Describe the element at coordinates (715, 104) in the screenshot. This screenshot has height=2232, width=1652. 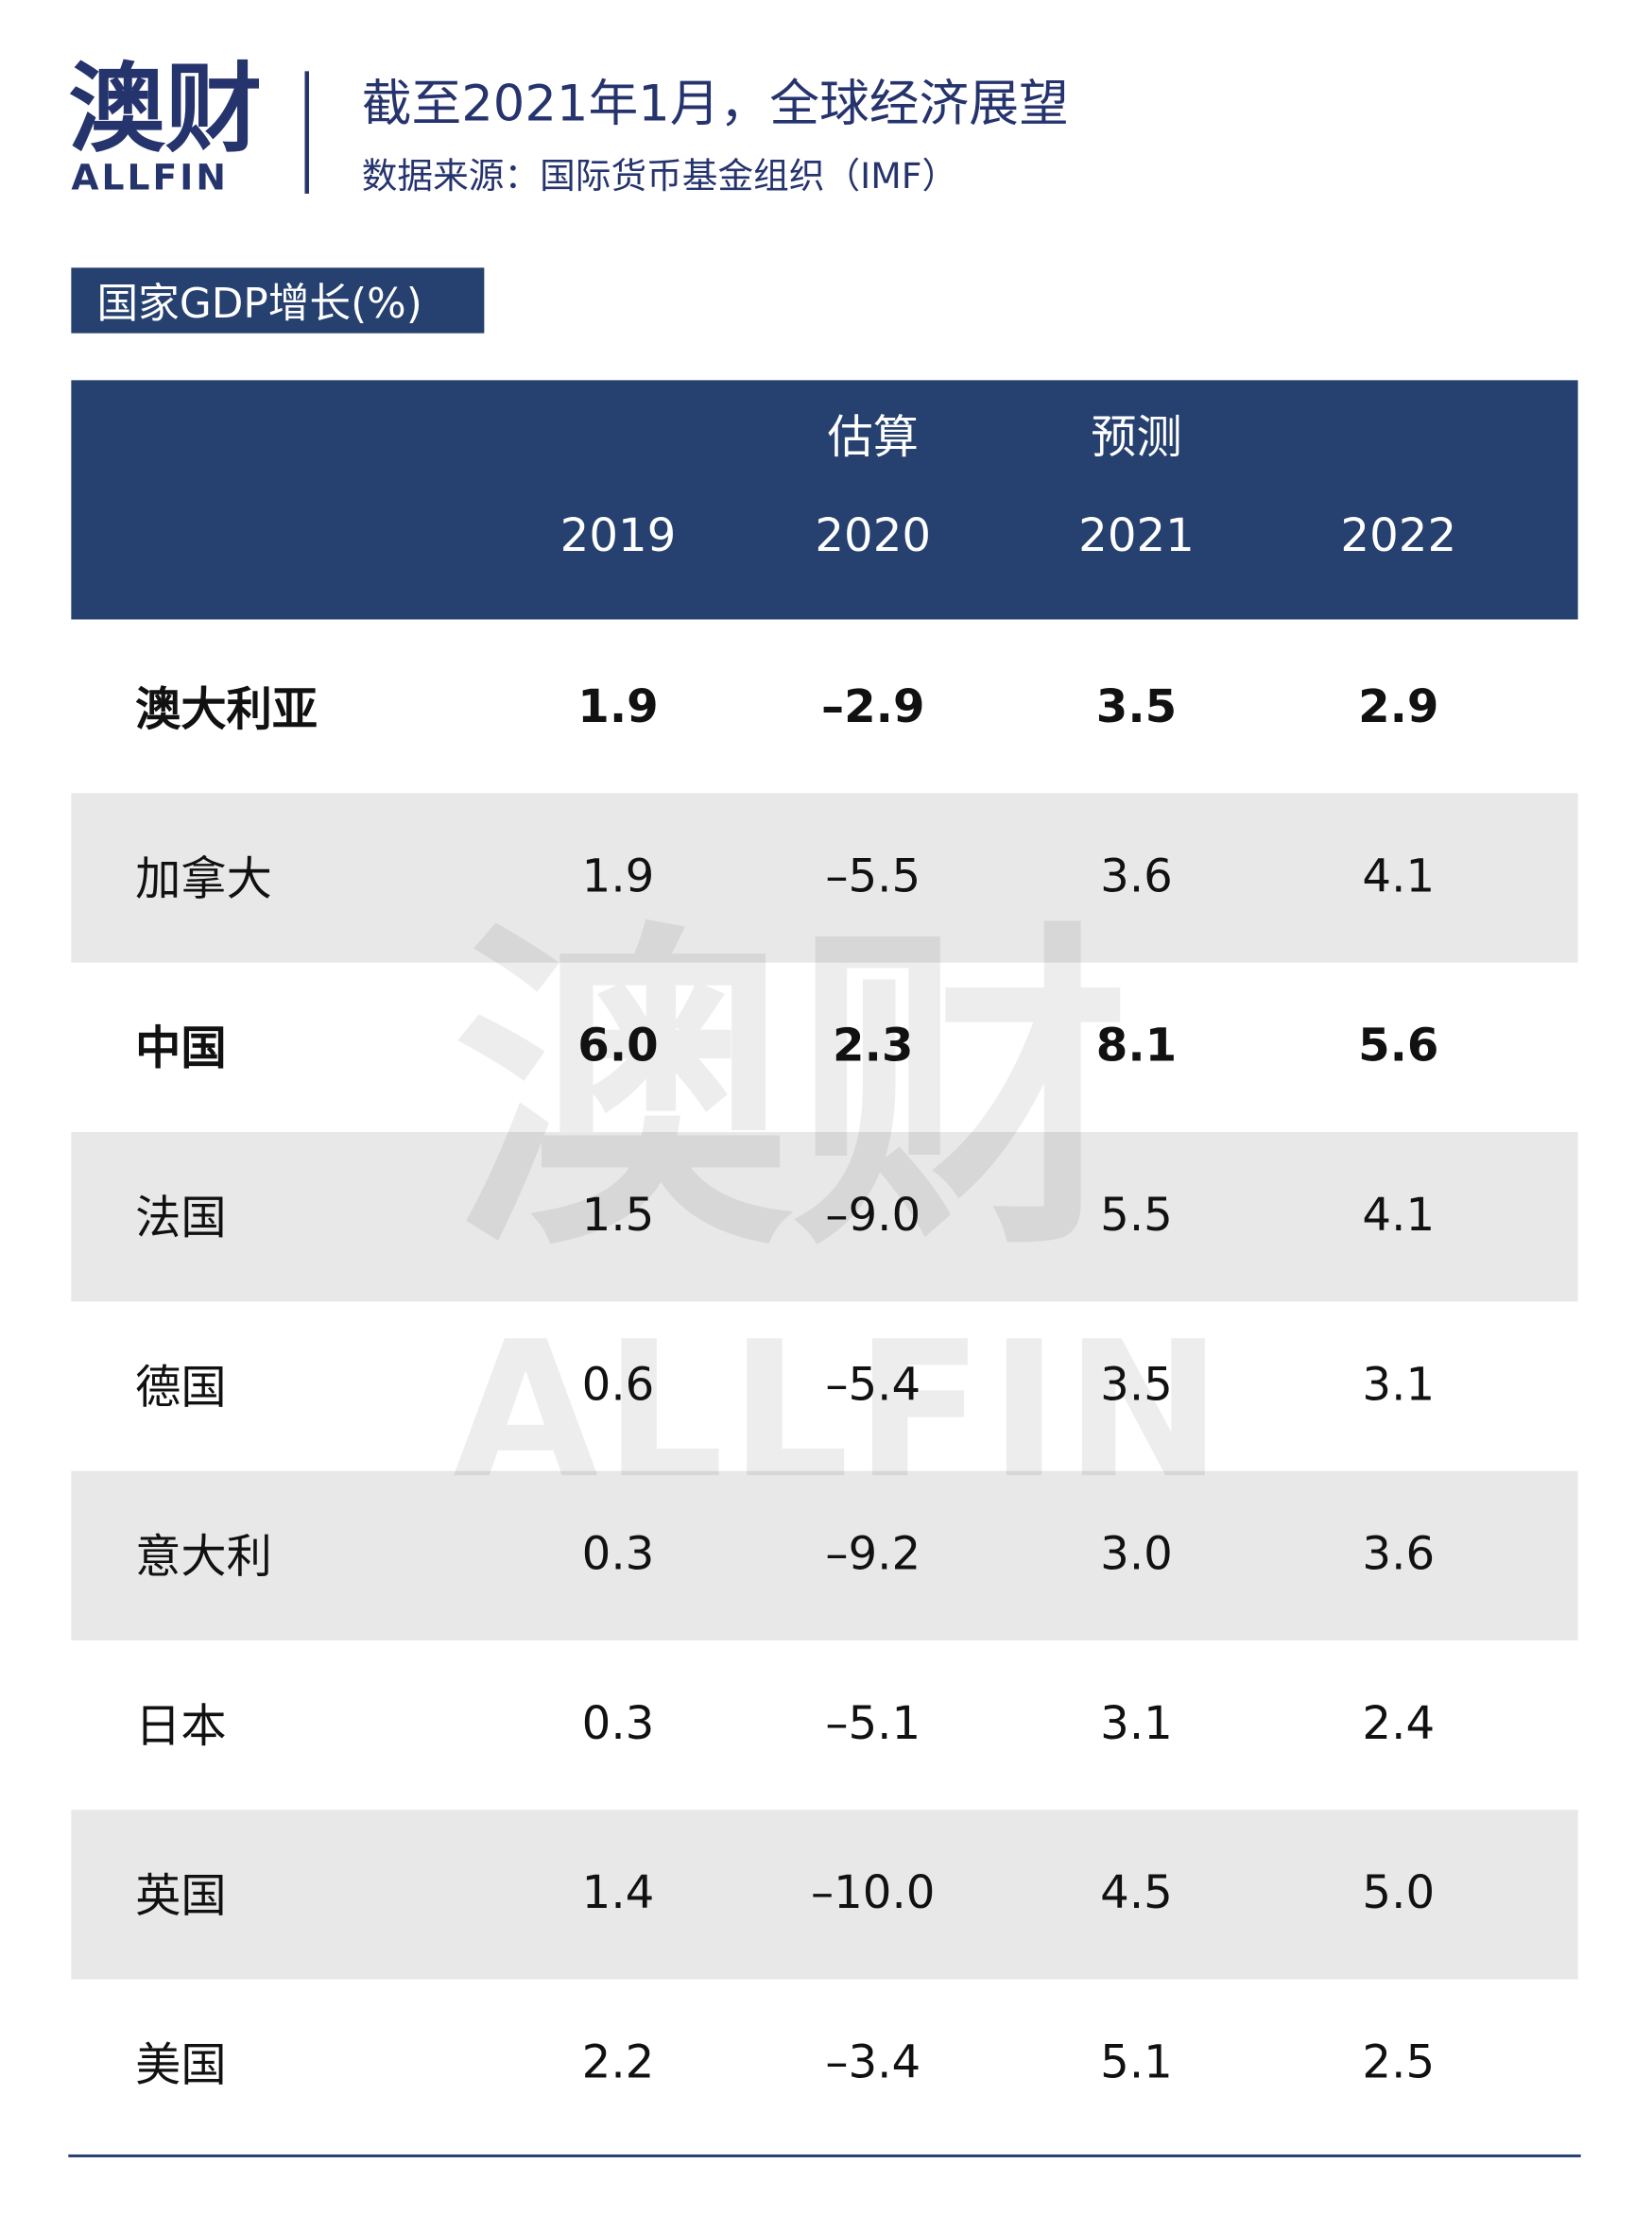
I see `title: 截至2021年1月，全球经济展望` at that location.